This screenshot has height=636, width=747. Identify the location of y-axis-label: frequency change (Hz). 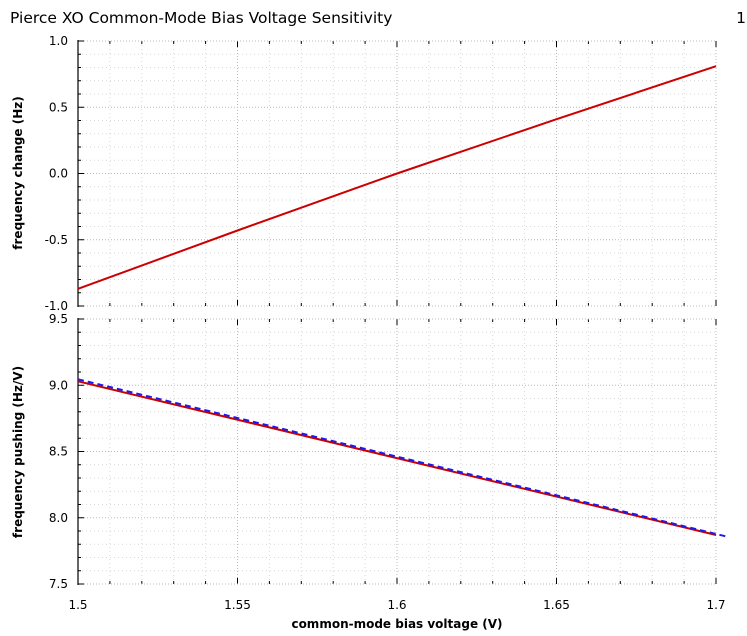
(18, 172).